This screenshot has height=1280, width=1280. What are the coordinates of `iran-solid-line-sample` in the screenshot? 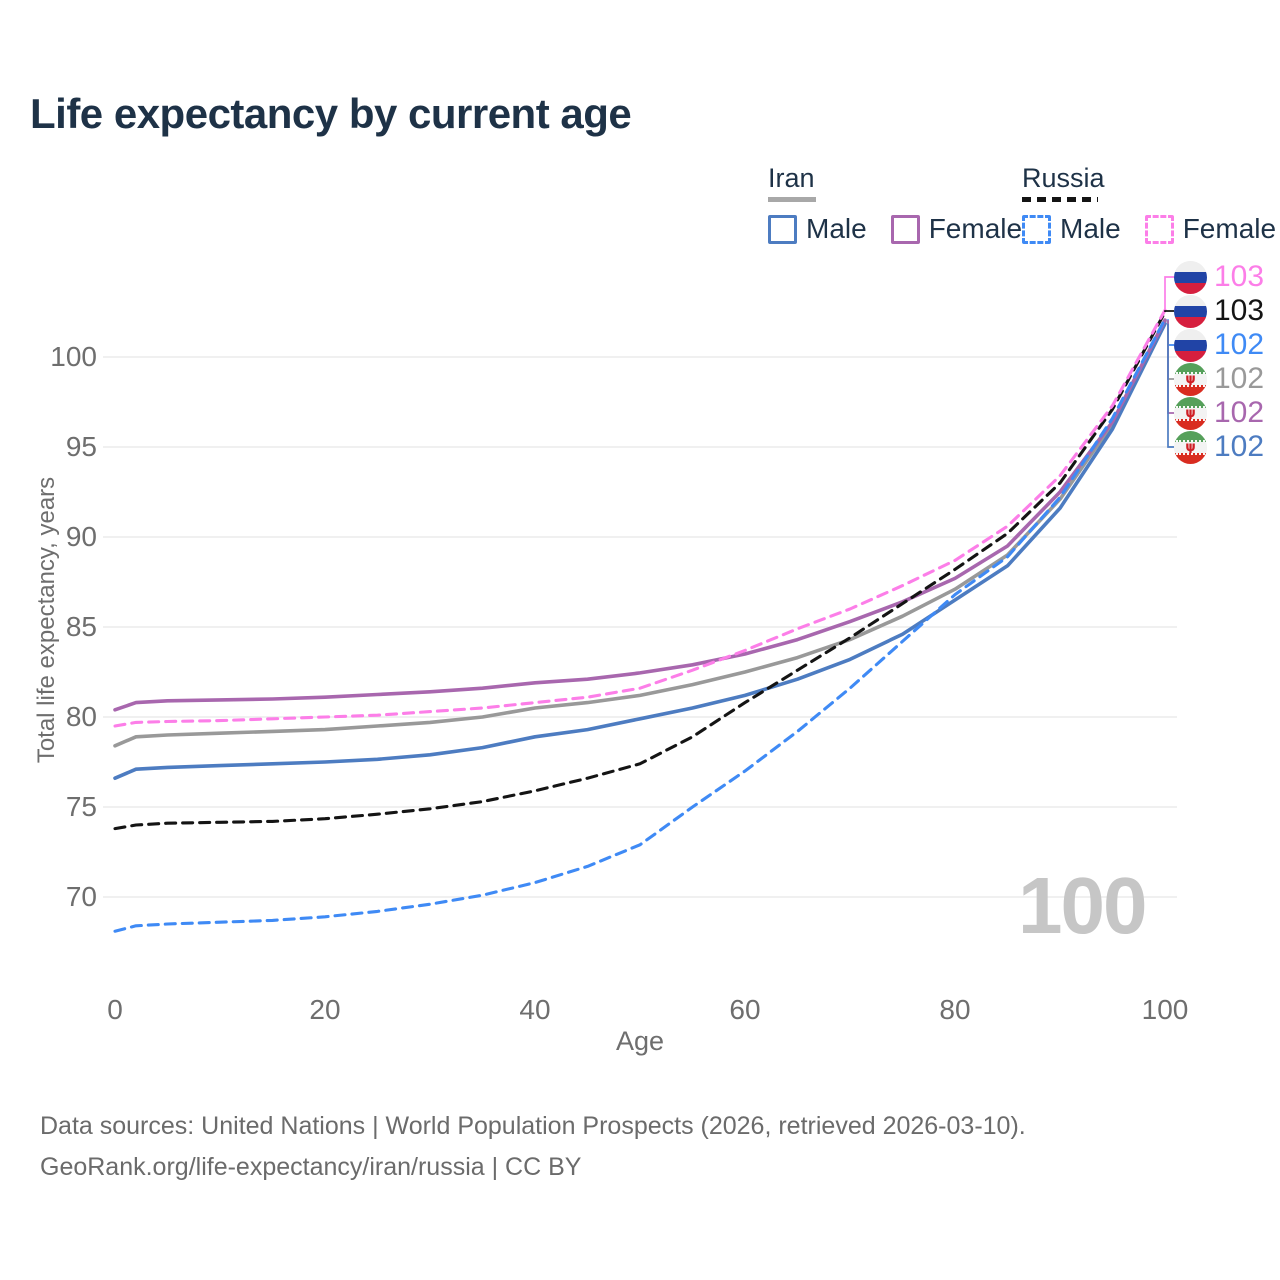 It's located at (792, 199).